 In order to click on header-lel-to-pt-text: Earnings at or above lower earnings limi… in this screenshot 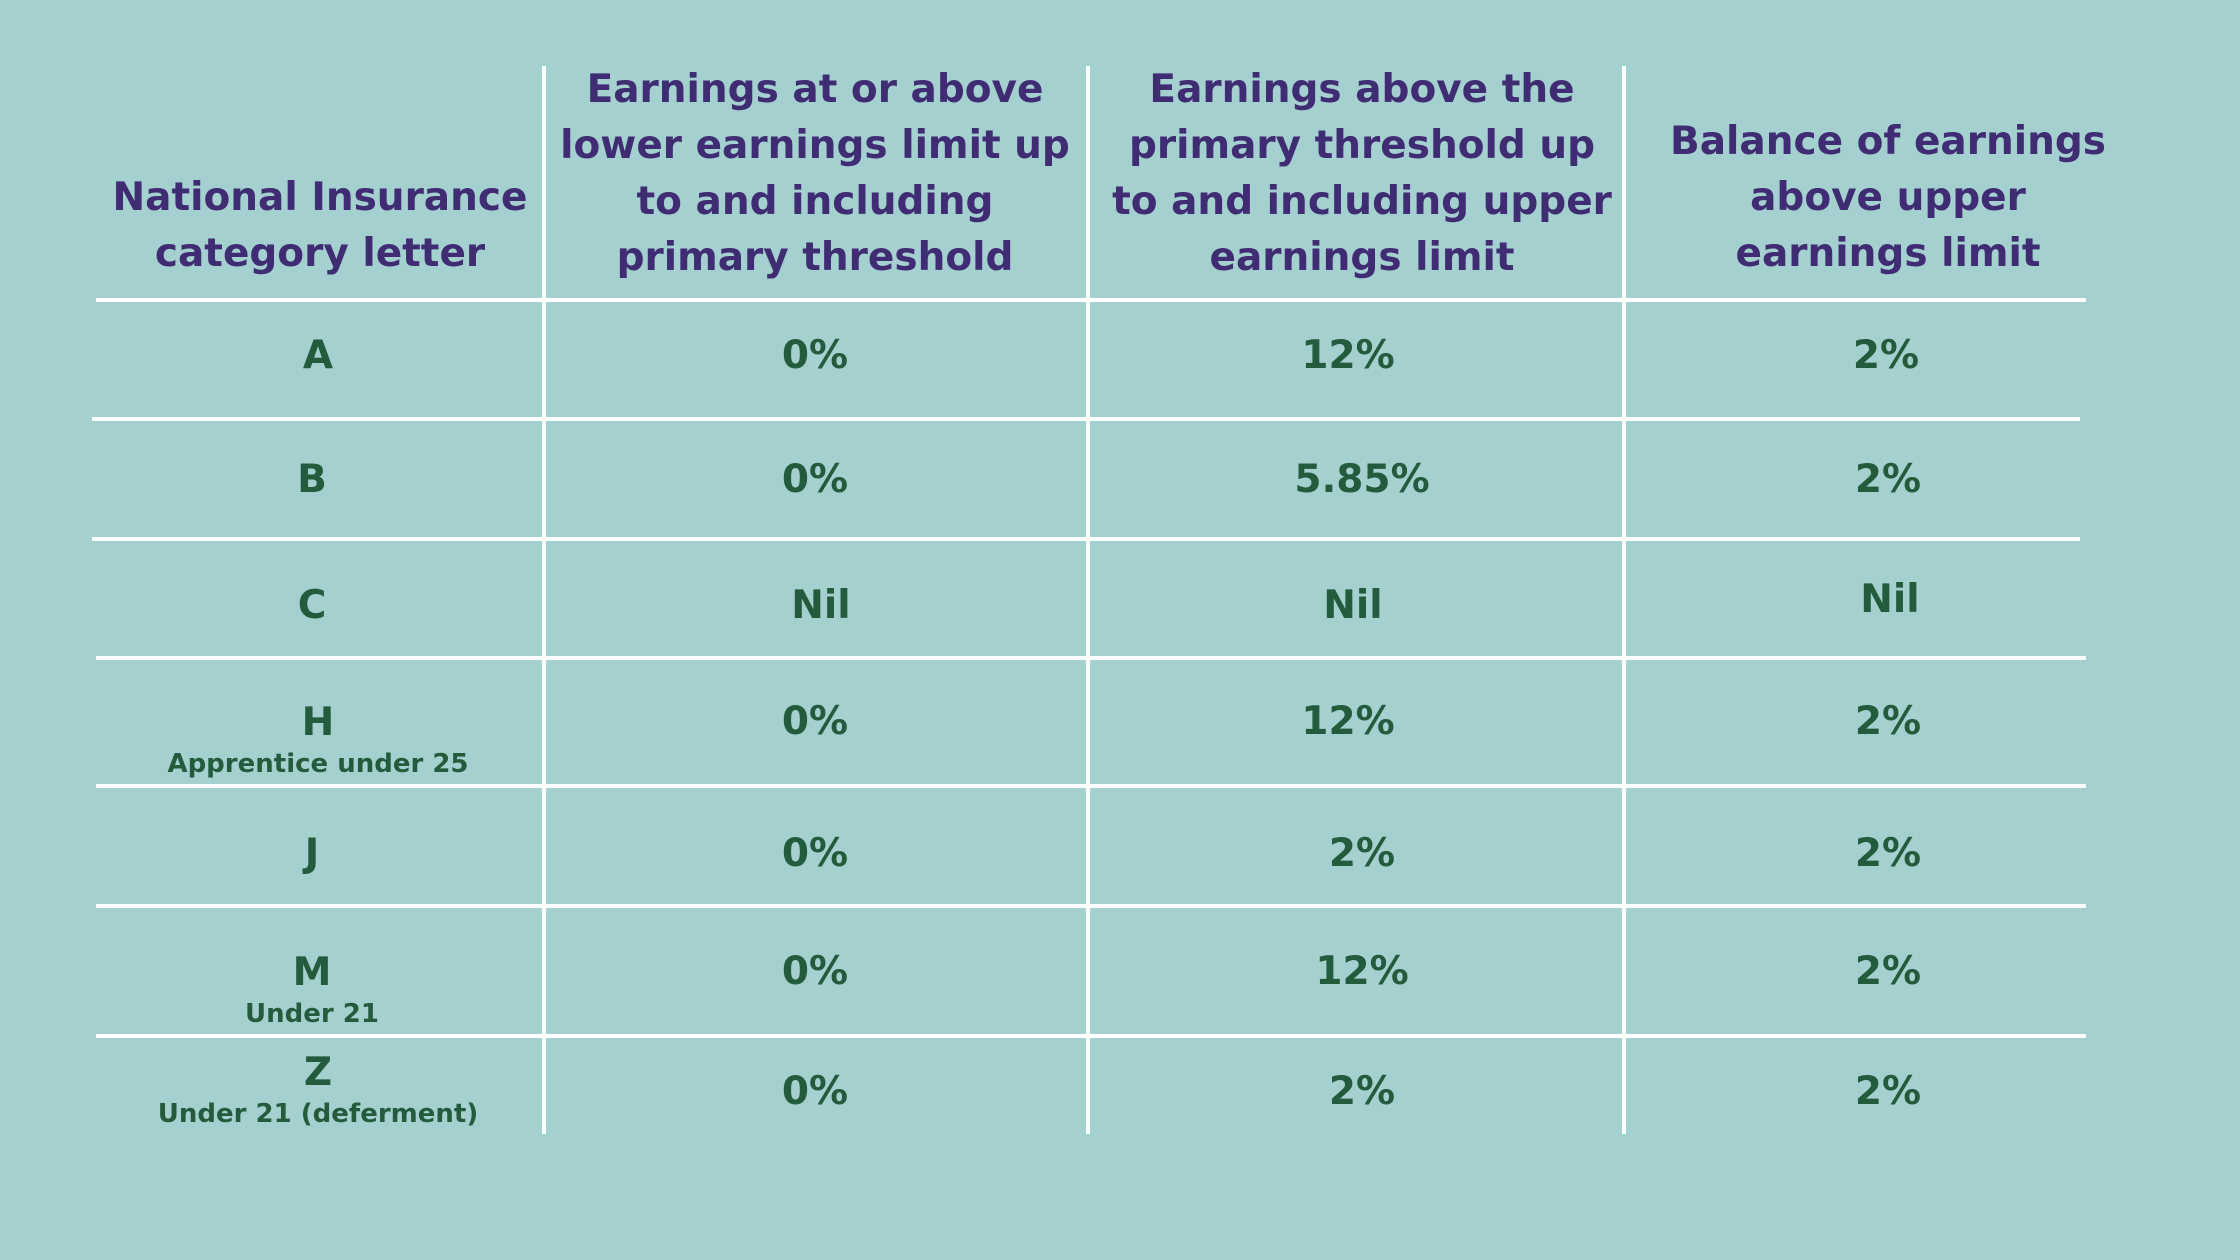, I will do `click(815, 173)`.